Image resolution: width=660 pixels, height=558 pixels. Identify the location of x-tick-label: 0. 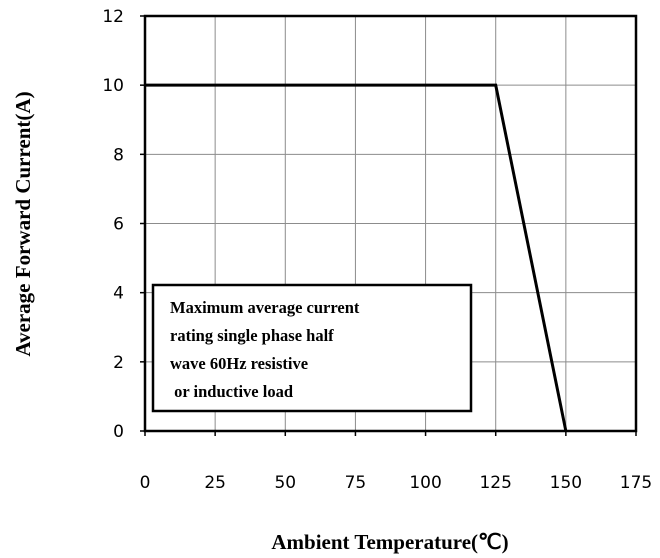
(145, 483).